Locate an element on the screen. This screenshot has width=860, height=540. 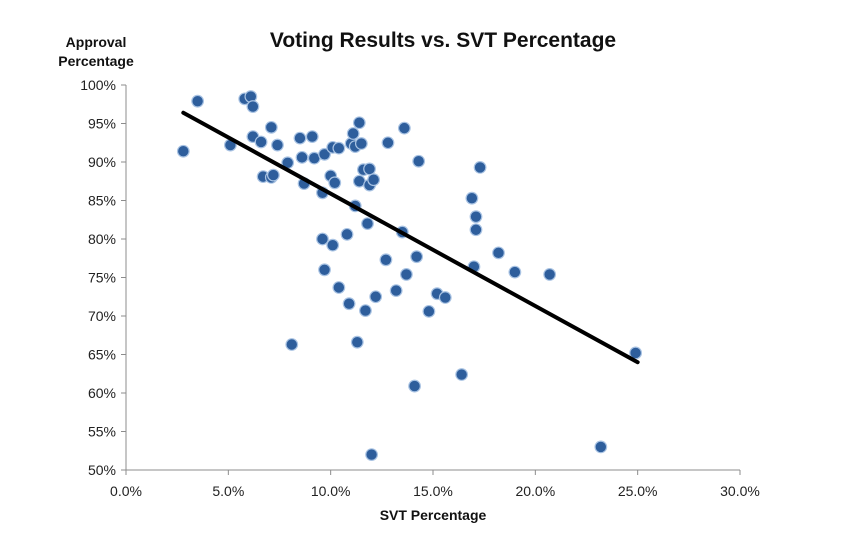
y-tick-label: 75% is located at coordinates (102, 278).